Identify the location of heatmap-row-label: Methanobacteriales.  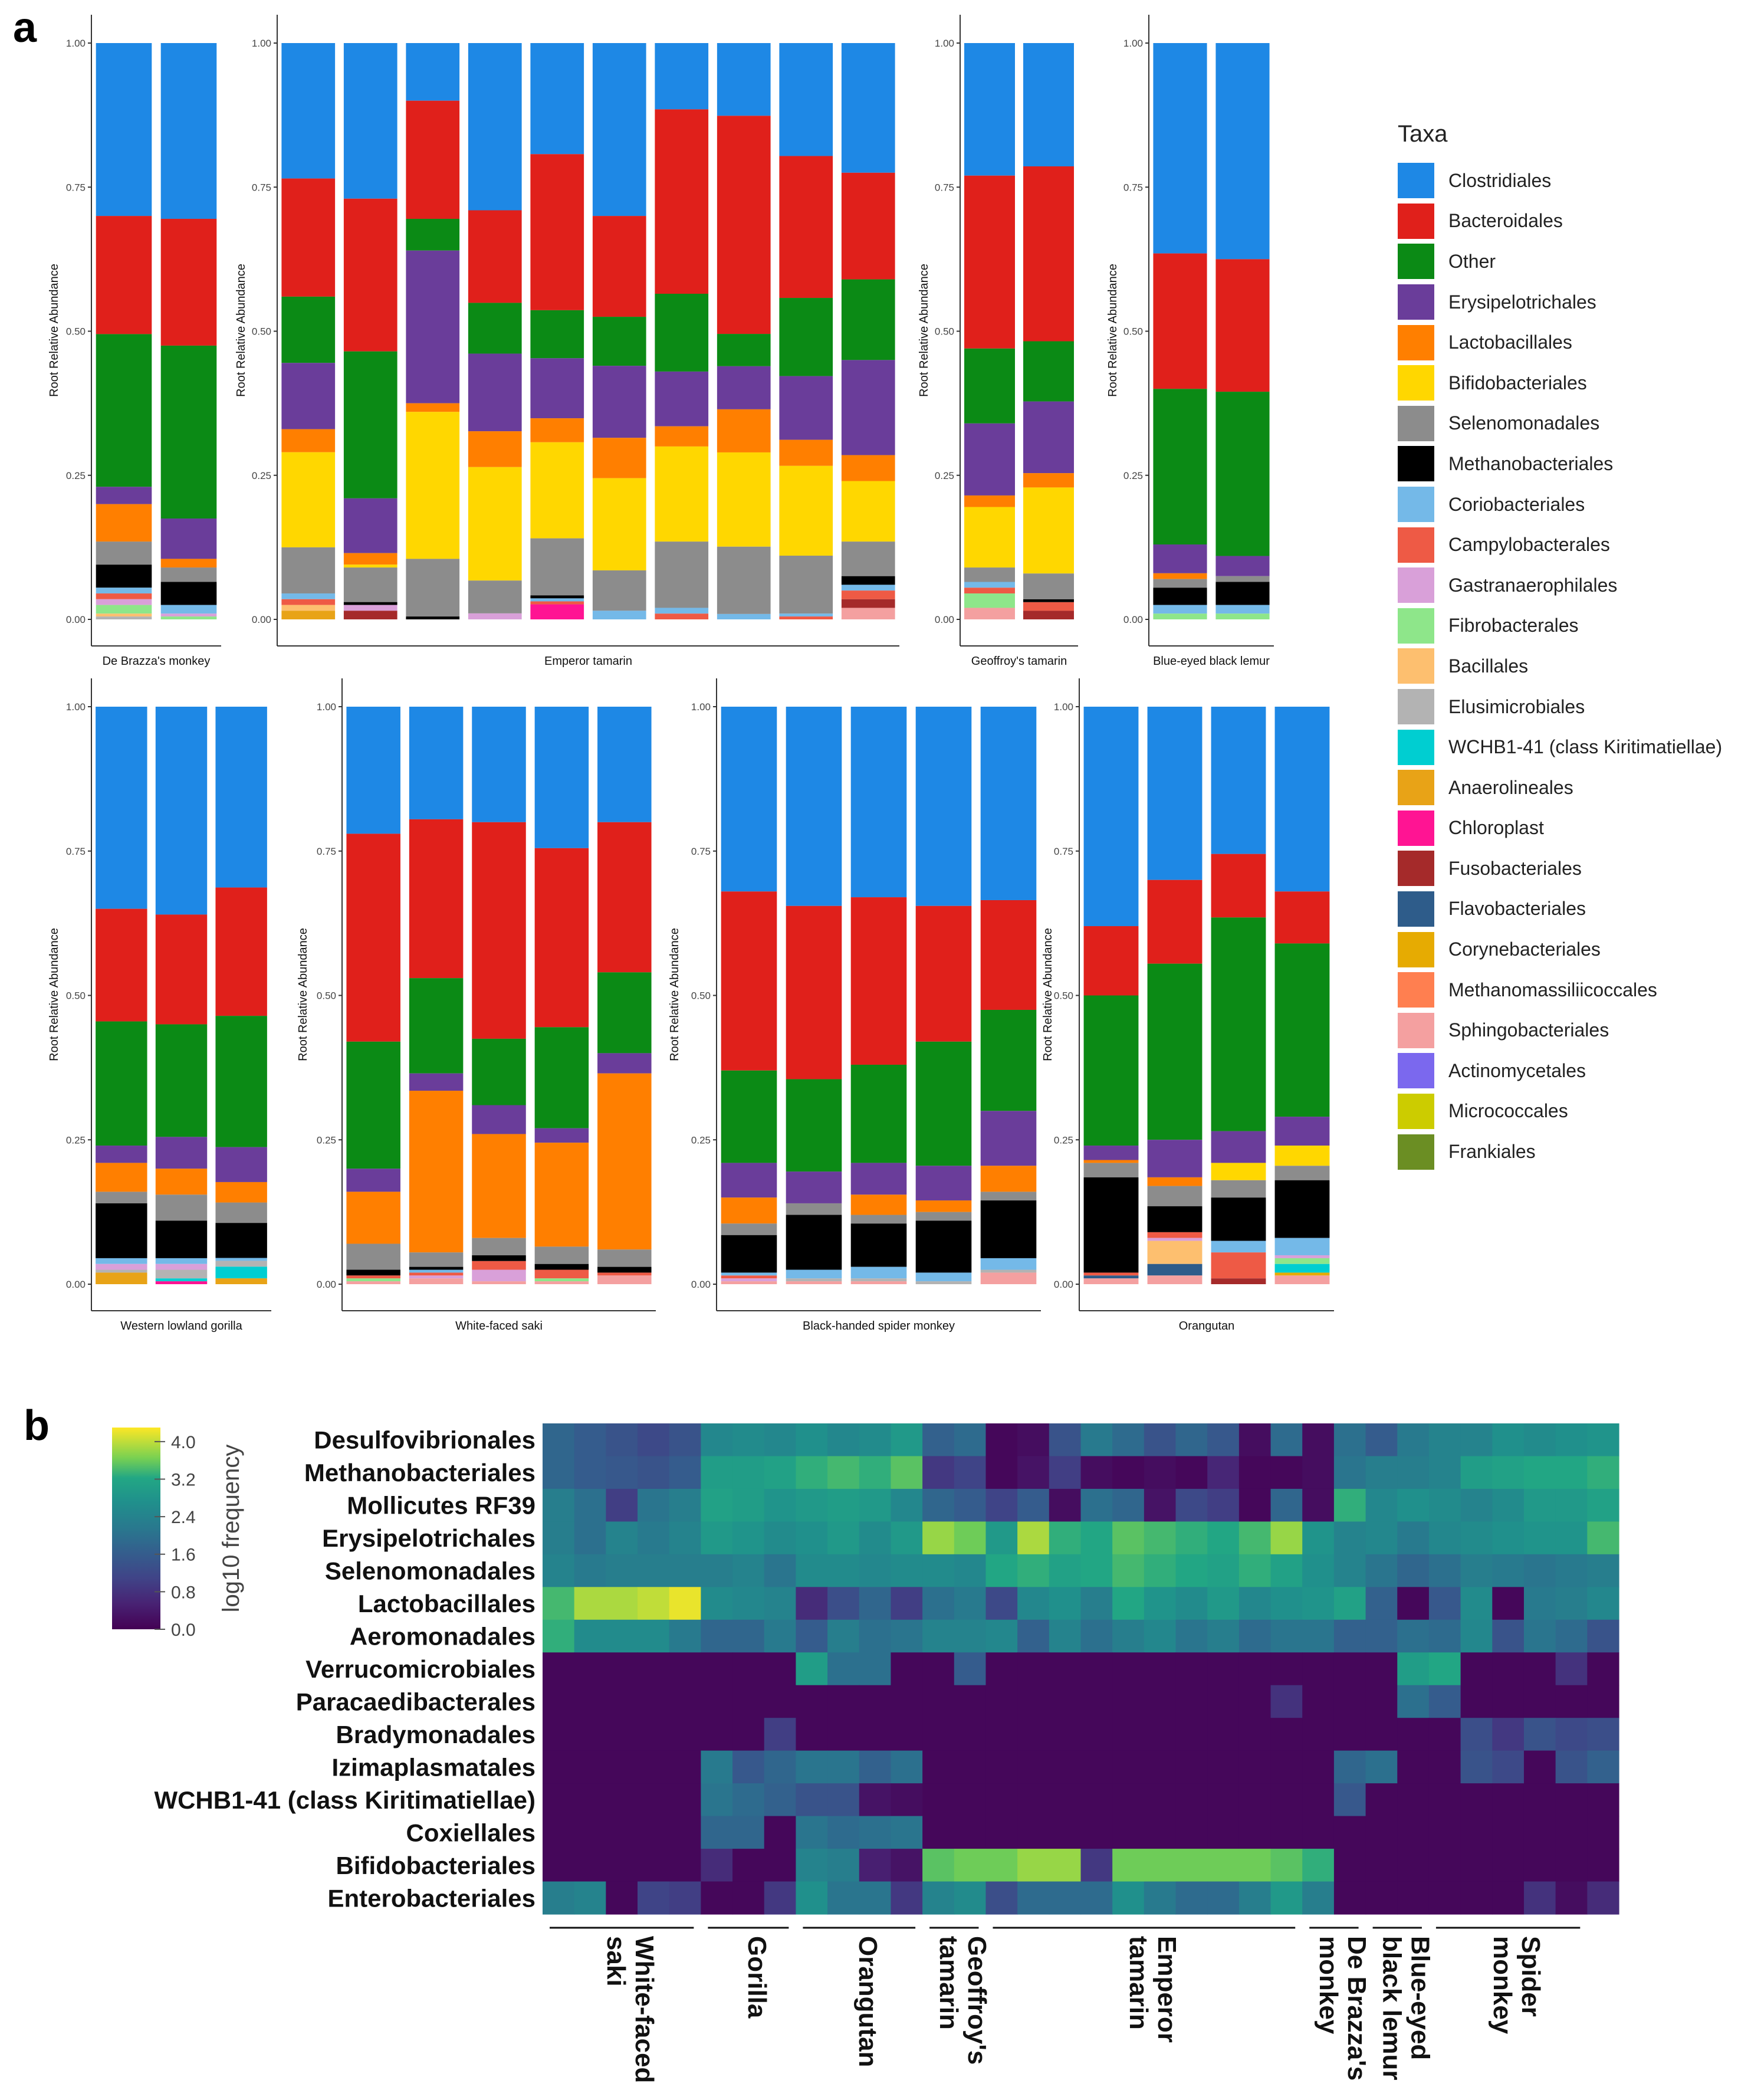
(419, 1473).